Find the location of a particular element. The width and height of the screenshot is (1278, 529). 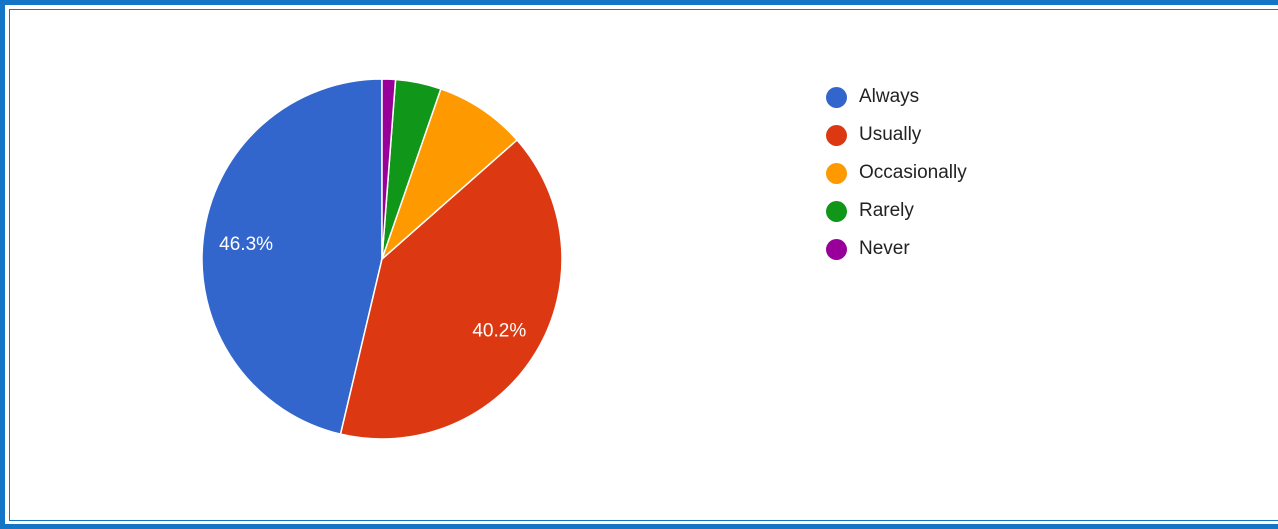

legend-label: Rarely is located at coordinates (886, 211).